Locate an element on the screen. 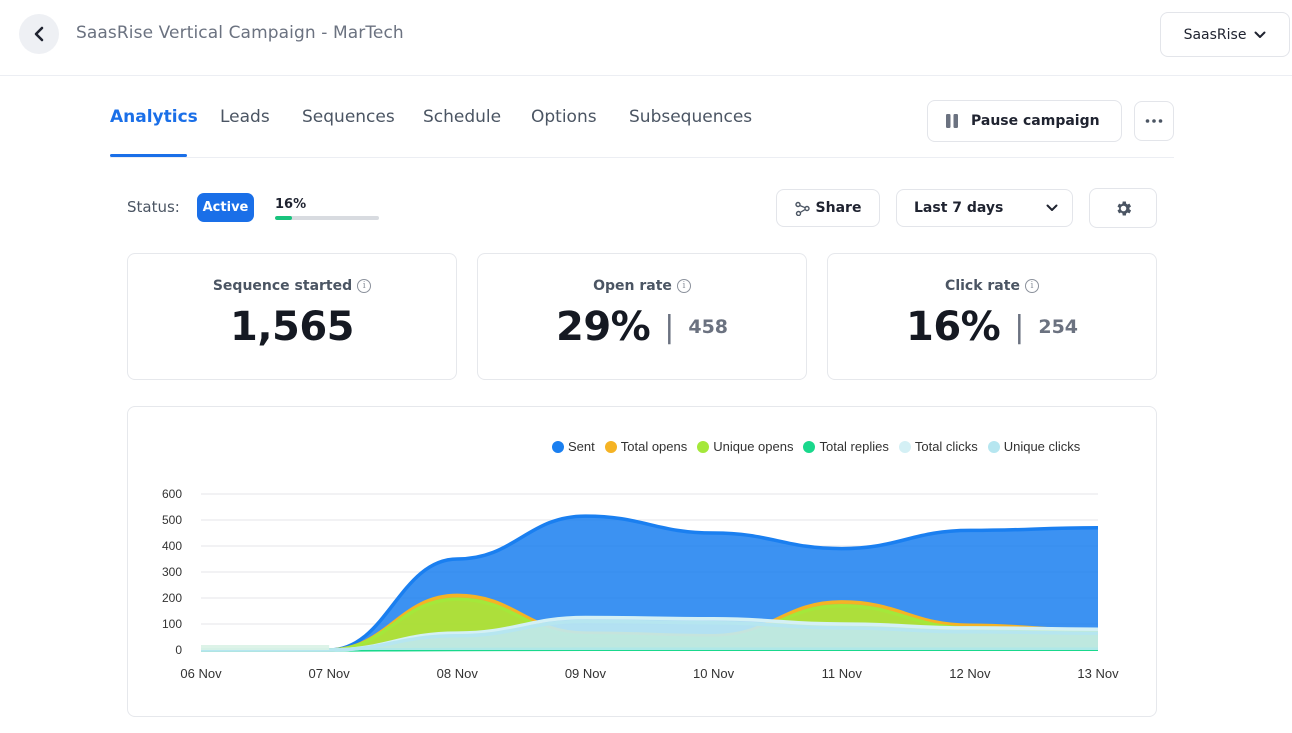  legend-label: Total opens is located at coordinates (654, 446).